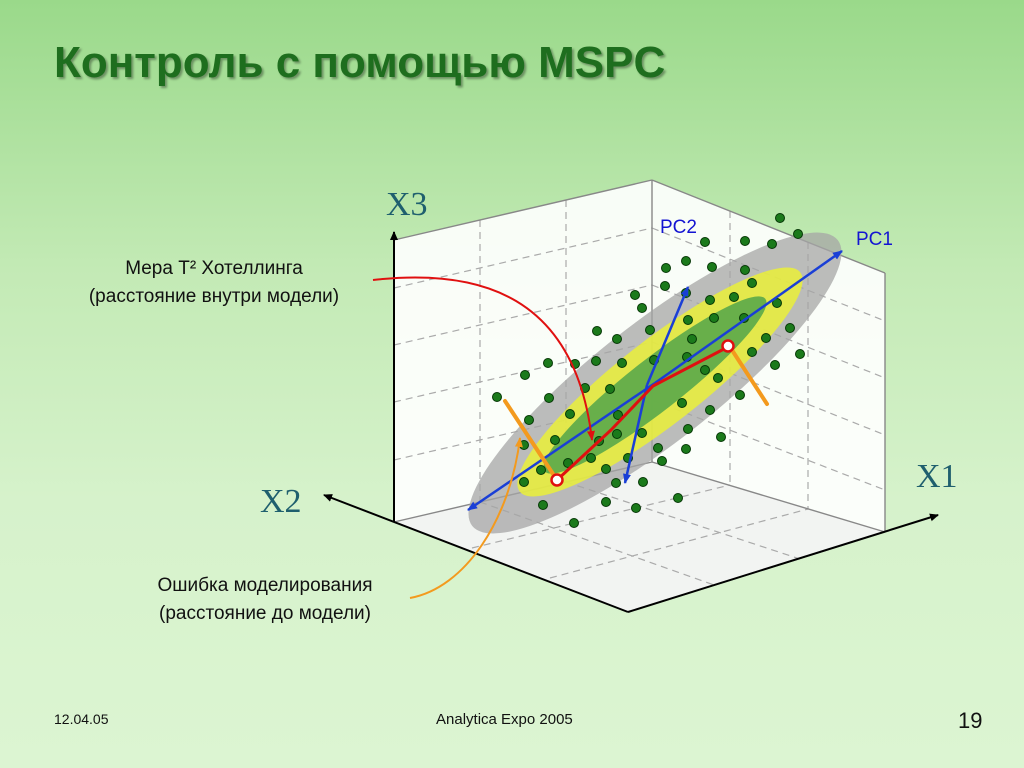 The height and width of the screenshot is (768, 1024). Describe the element at coordinates (937, 476) in the screenshot. I see `x1-label: X1` at that location.